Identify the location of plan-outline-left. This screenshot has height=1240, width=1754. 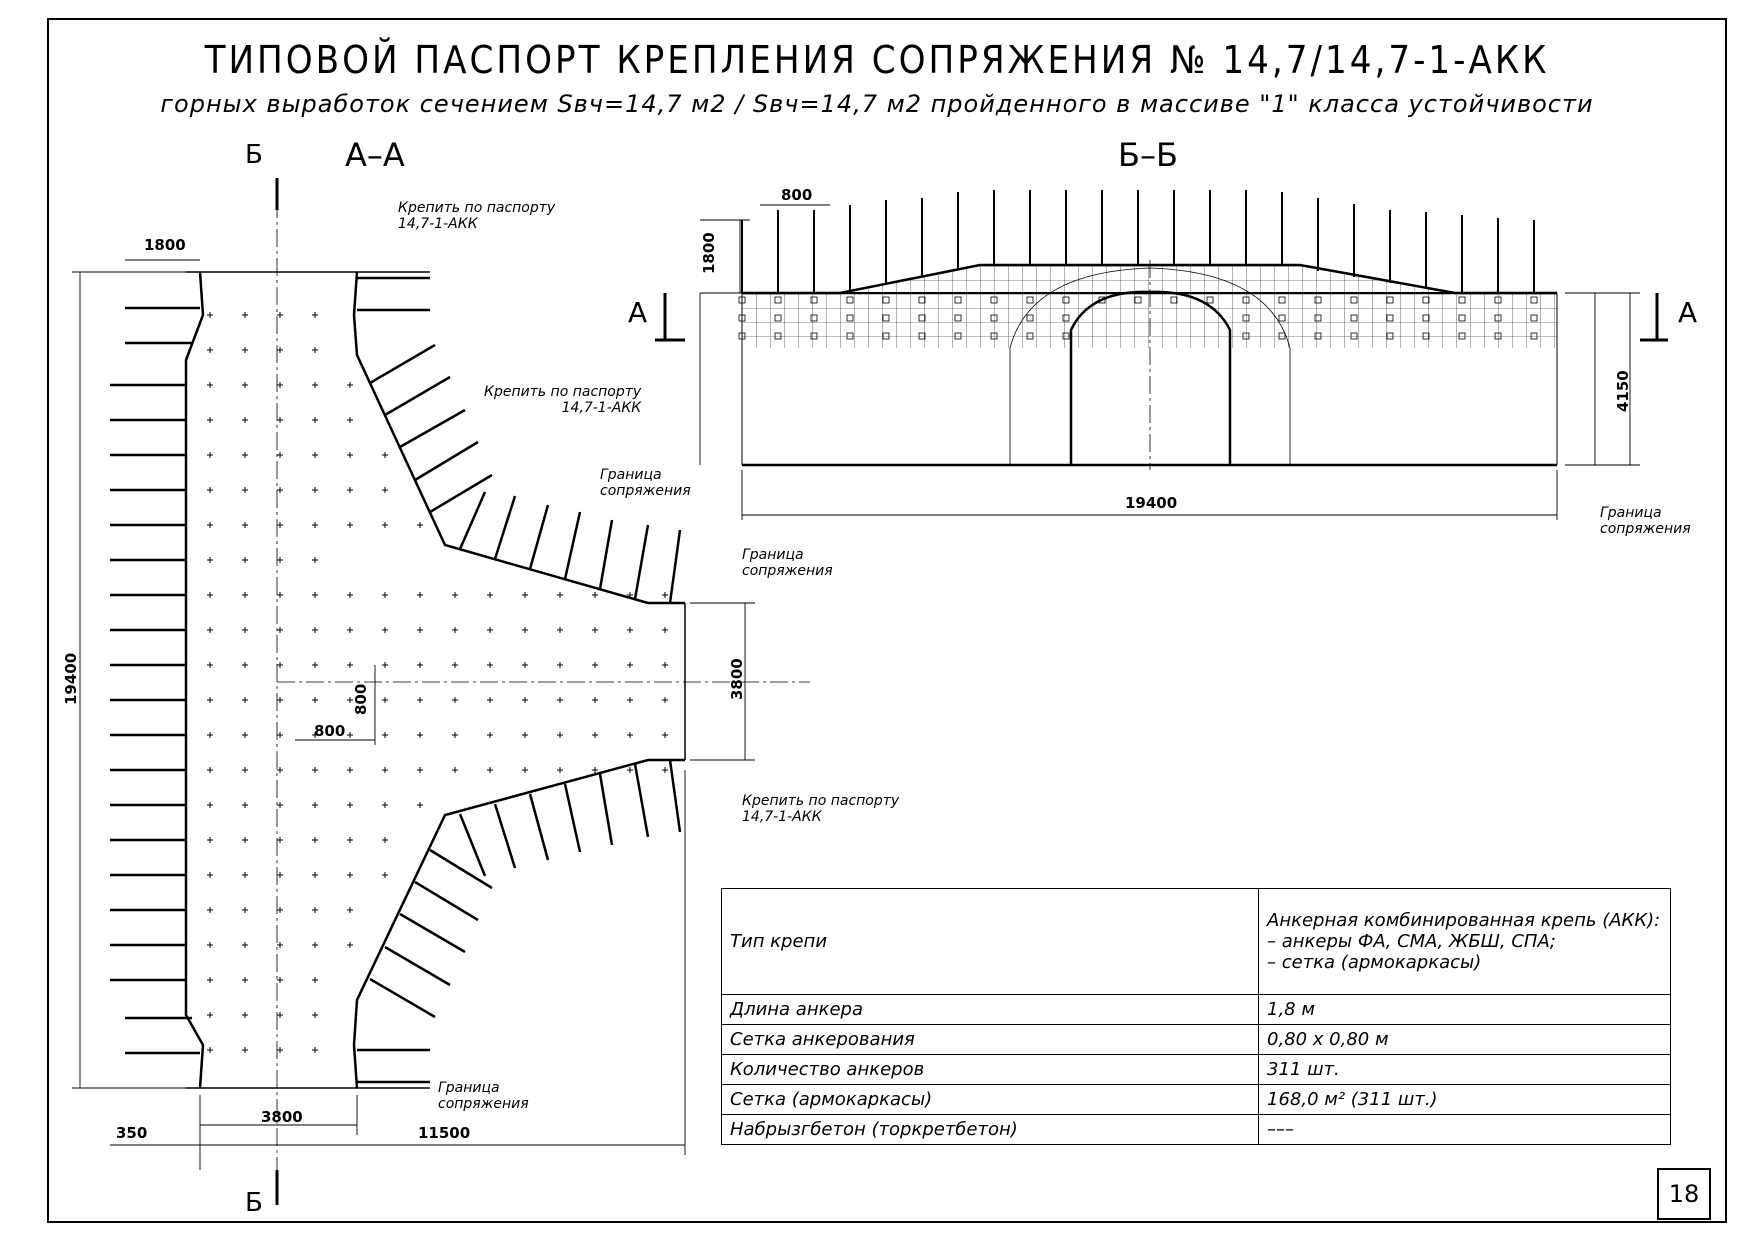
(194, 680).